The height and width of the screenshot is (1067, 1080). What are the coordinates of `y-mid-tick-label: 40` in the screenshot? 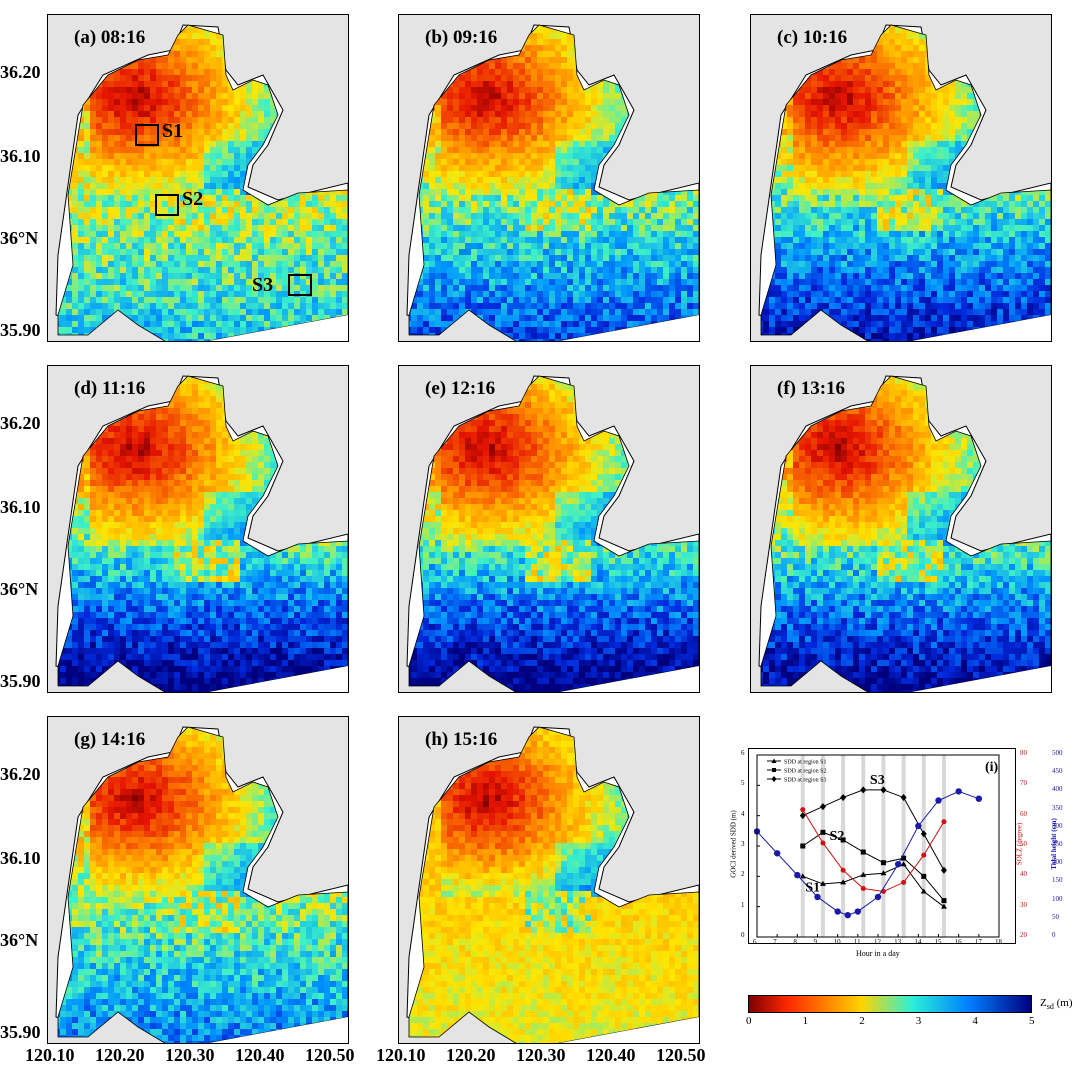 It's located at (1023, 874).